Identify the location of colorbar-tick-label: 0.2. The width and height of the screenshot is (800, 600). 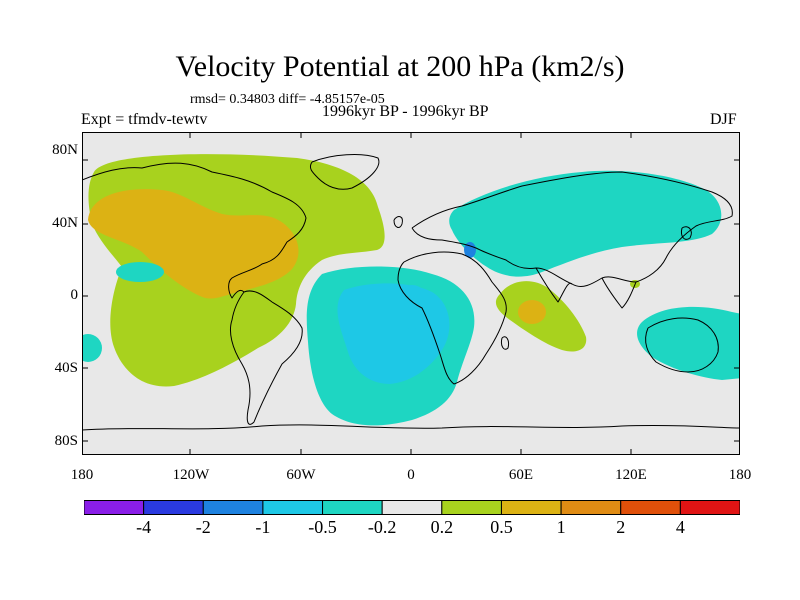
(442, 527).